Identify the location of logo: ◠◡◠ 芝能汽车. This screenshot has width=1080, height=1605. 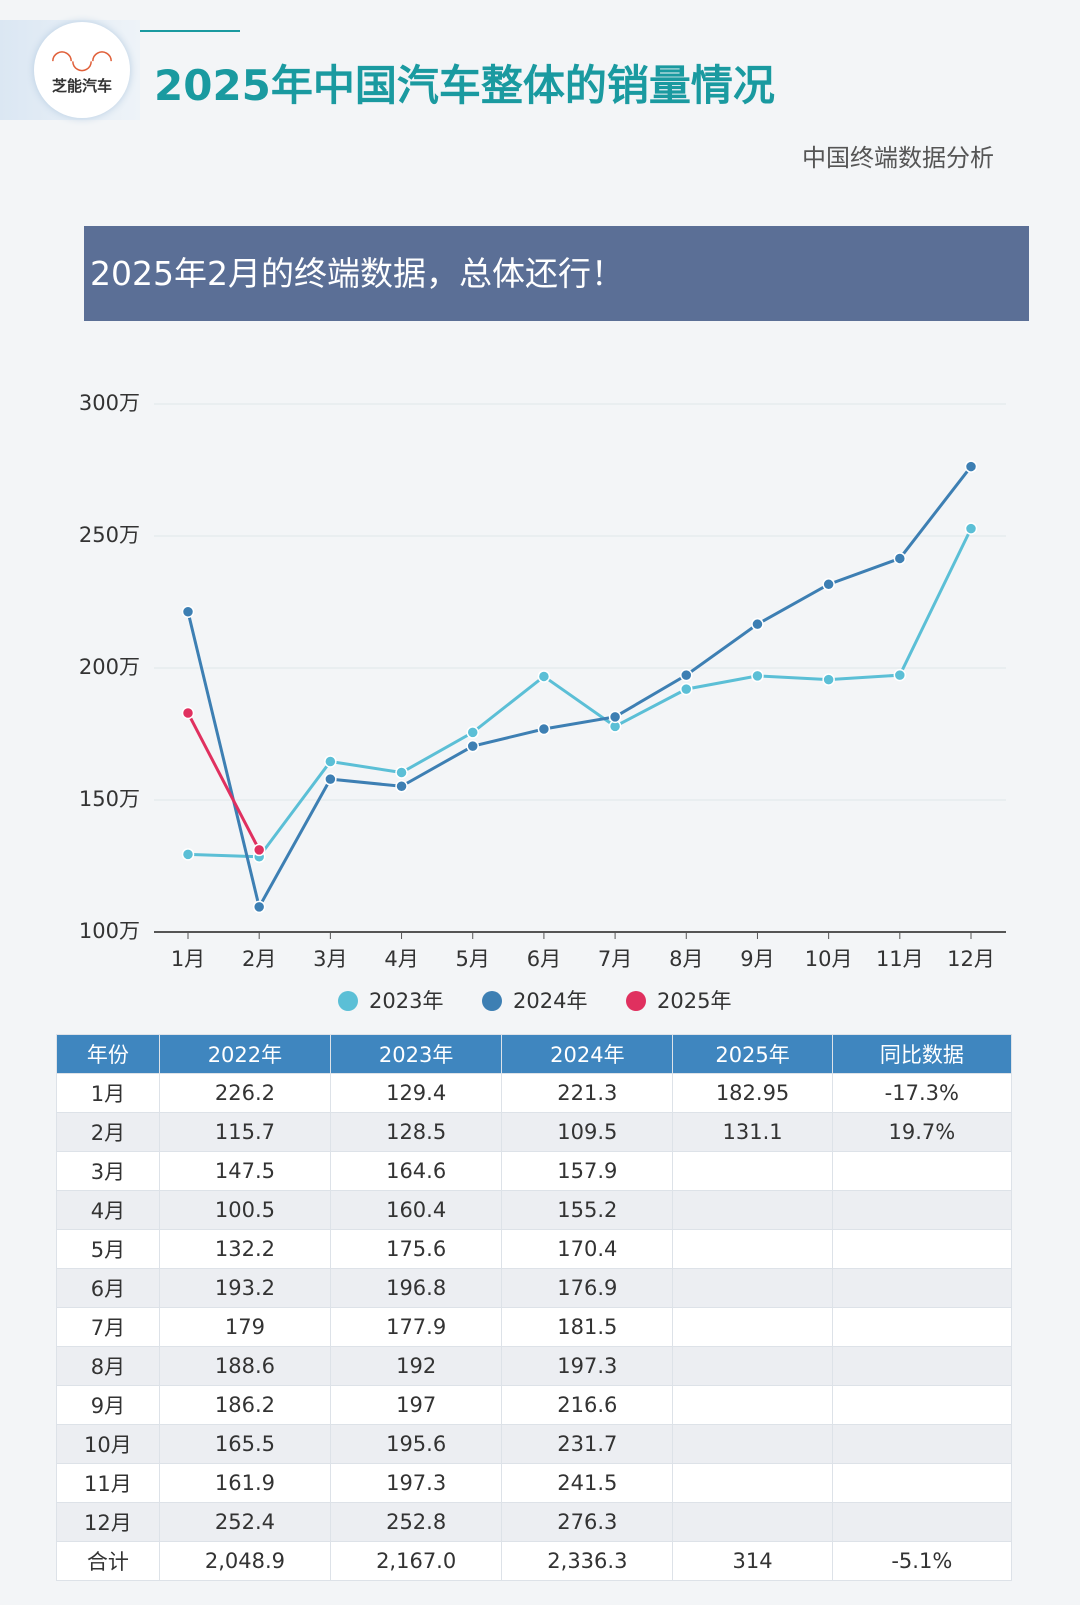
(70, 70).